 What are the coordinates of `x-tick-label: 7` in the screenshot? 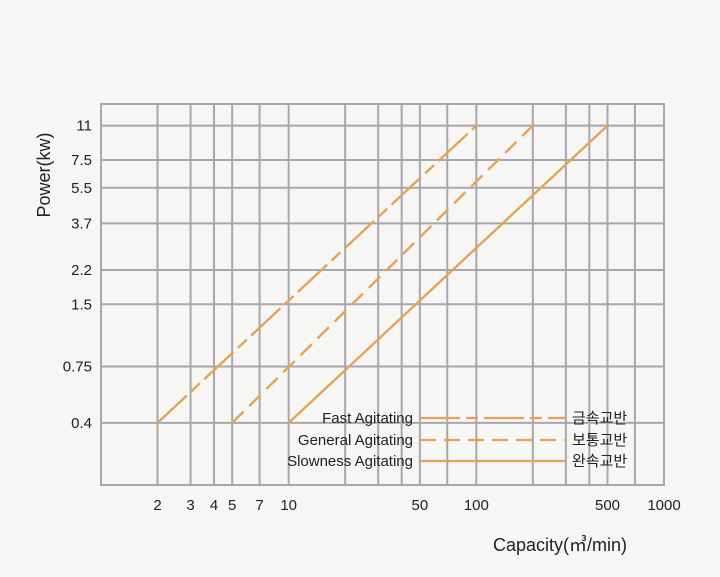 It's located at (259, 505).